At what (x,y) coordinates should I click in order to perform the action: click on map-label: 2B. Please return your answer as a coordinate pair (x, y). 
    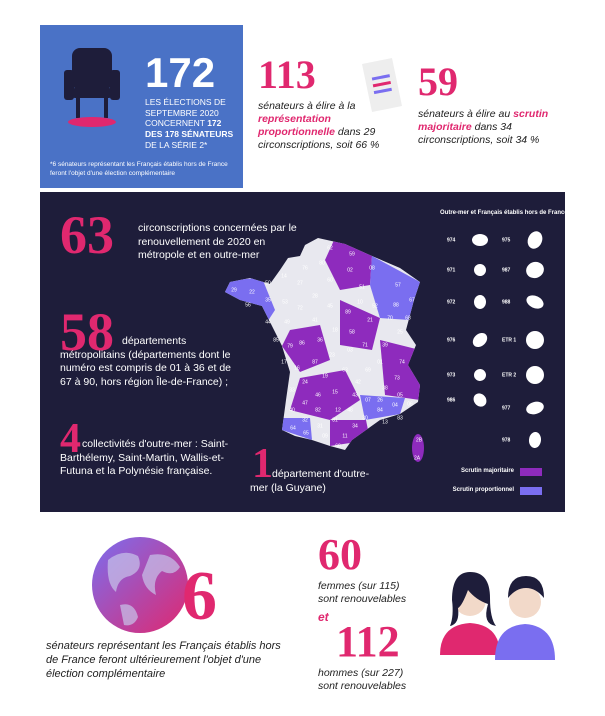
    Looking at the image, I should click on (419, 440).